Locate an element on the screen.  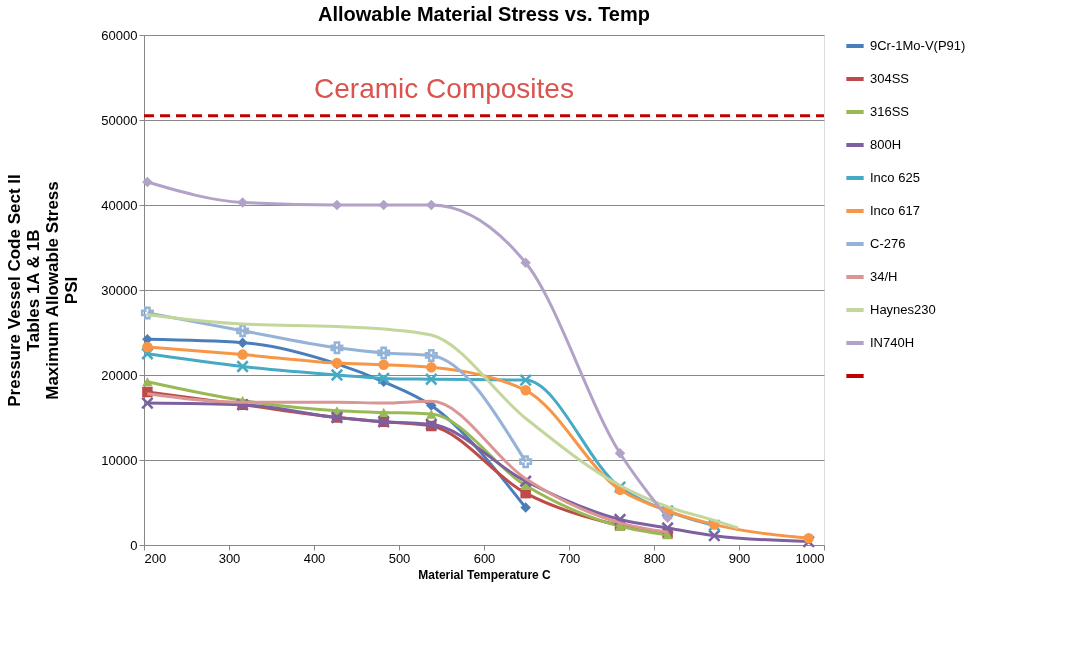
x-tick-label: 800 is located at coordinates (654, 558).